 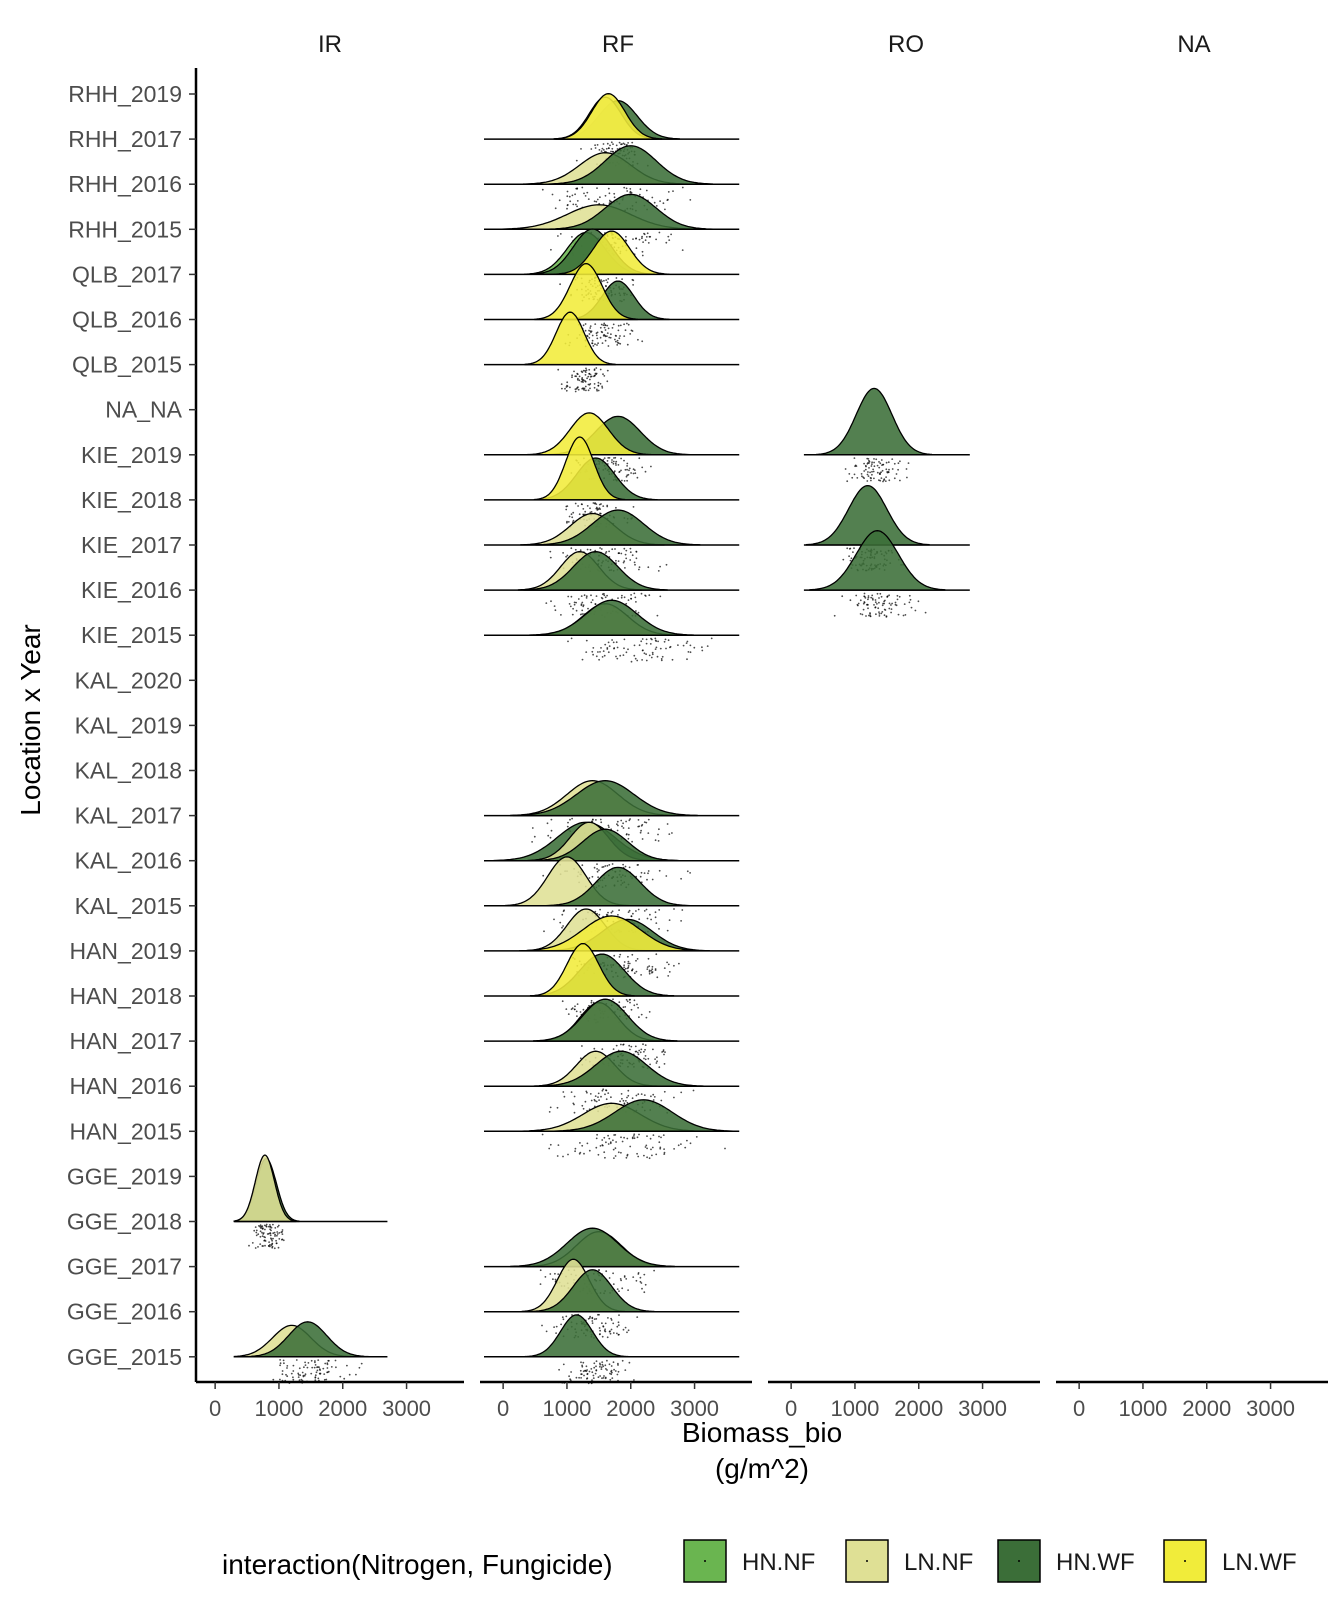 I want to click on y-tick-label: KIE_2018, so click(x=131, y=500).